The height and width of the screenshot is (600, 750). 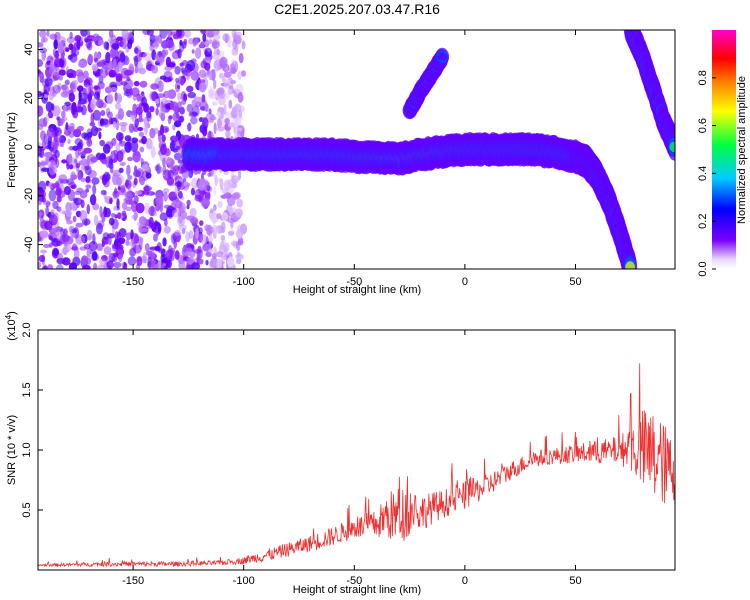 What do you see at coordinates (133, 581) in the screenshot?
I see `x-tick-label: -150` at bounding box center [133, 581].